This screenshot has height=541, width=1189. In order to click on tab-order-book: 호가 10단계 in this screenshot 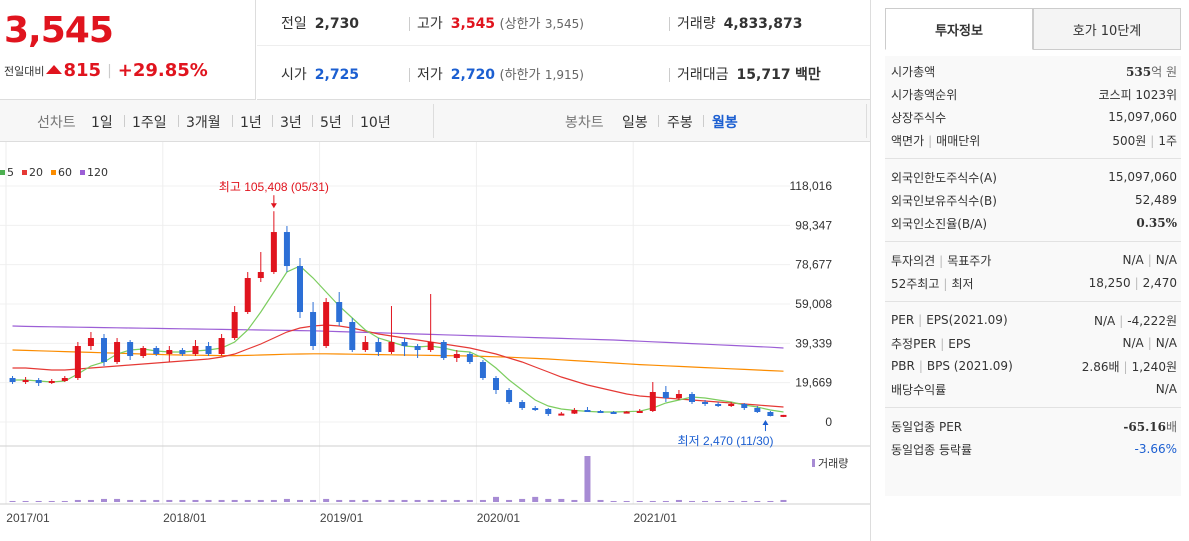, I will do `click(1107, 29)`.